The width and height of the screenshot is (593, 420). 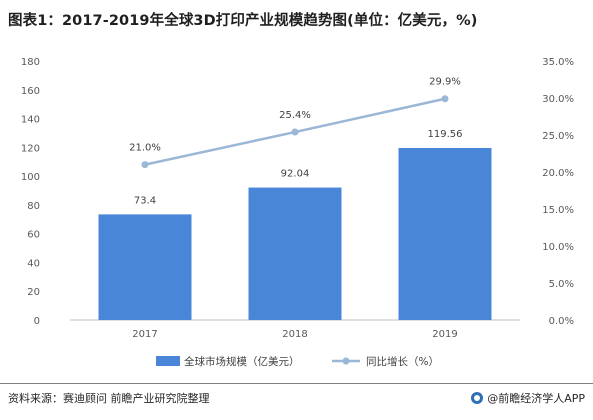 What do you see at coordinates (30, 148) in the screenshot?
I see `y-left-tick-label: 120` at bounding box center [30, 148].